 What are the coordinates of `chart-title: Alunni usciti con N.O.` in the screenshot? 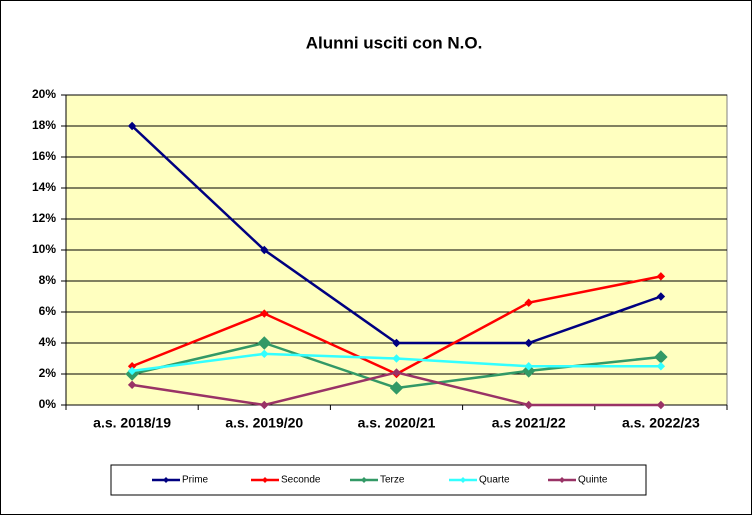 It's located at (394, 42).